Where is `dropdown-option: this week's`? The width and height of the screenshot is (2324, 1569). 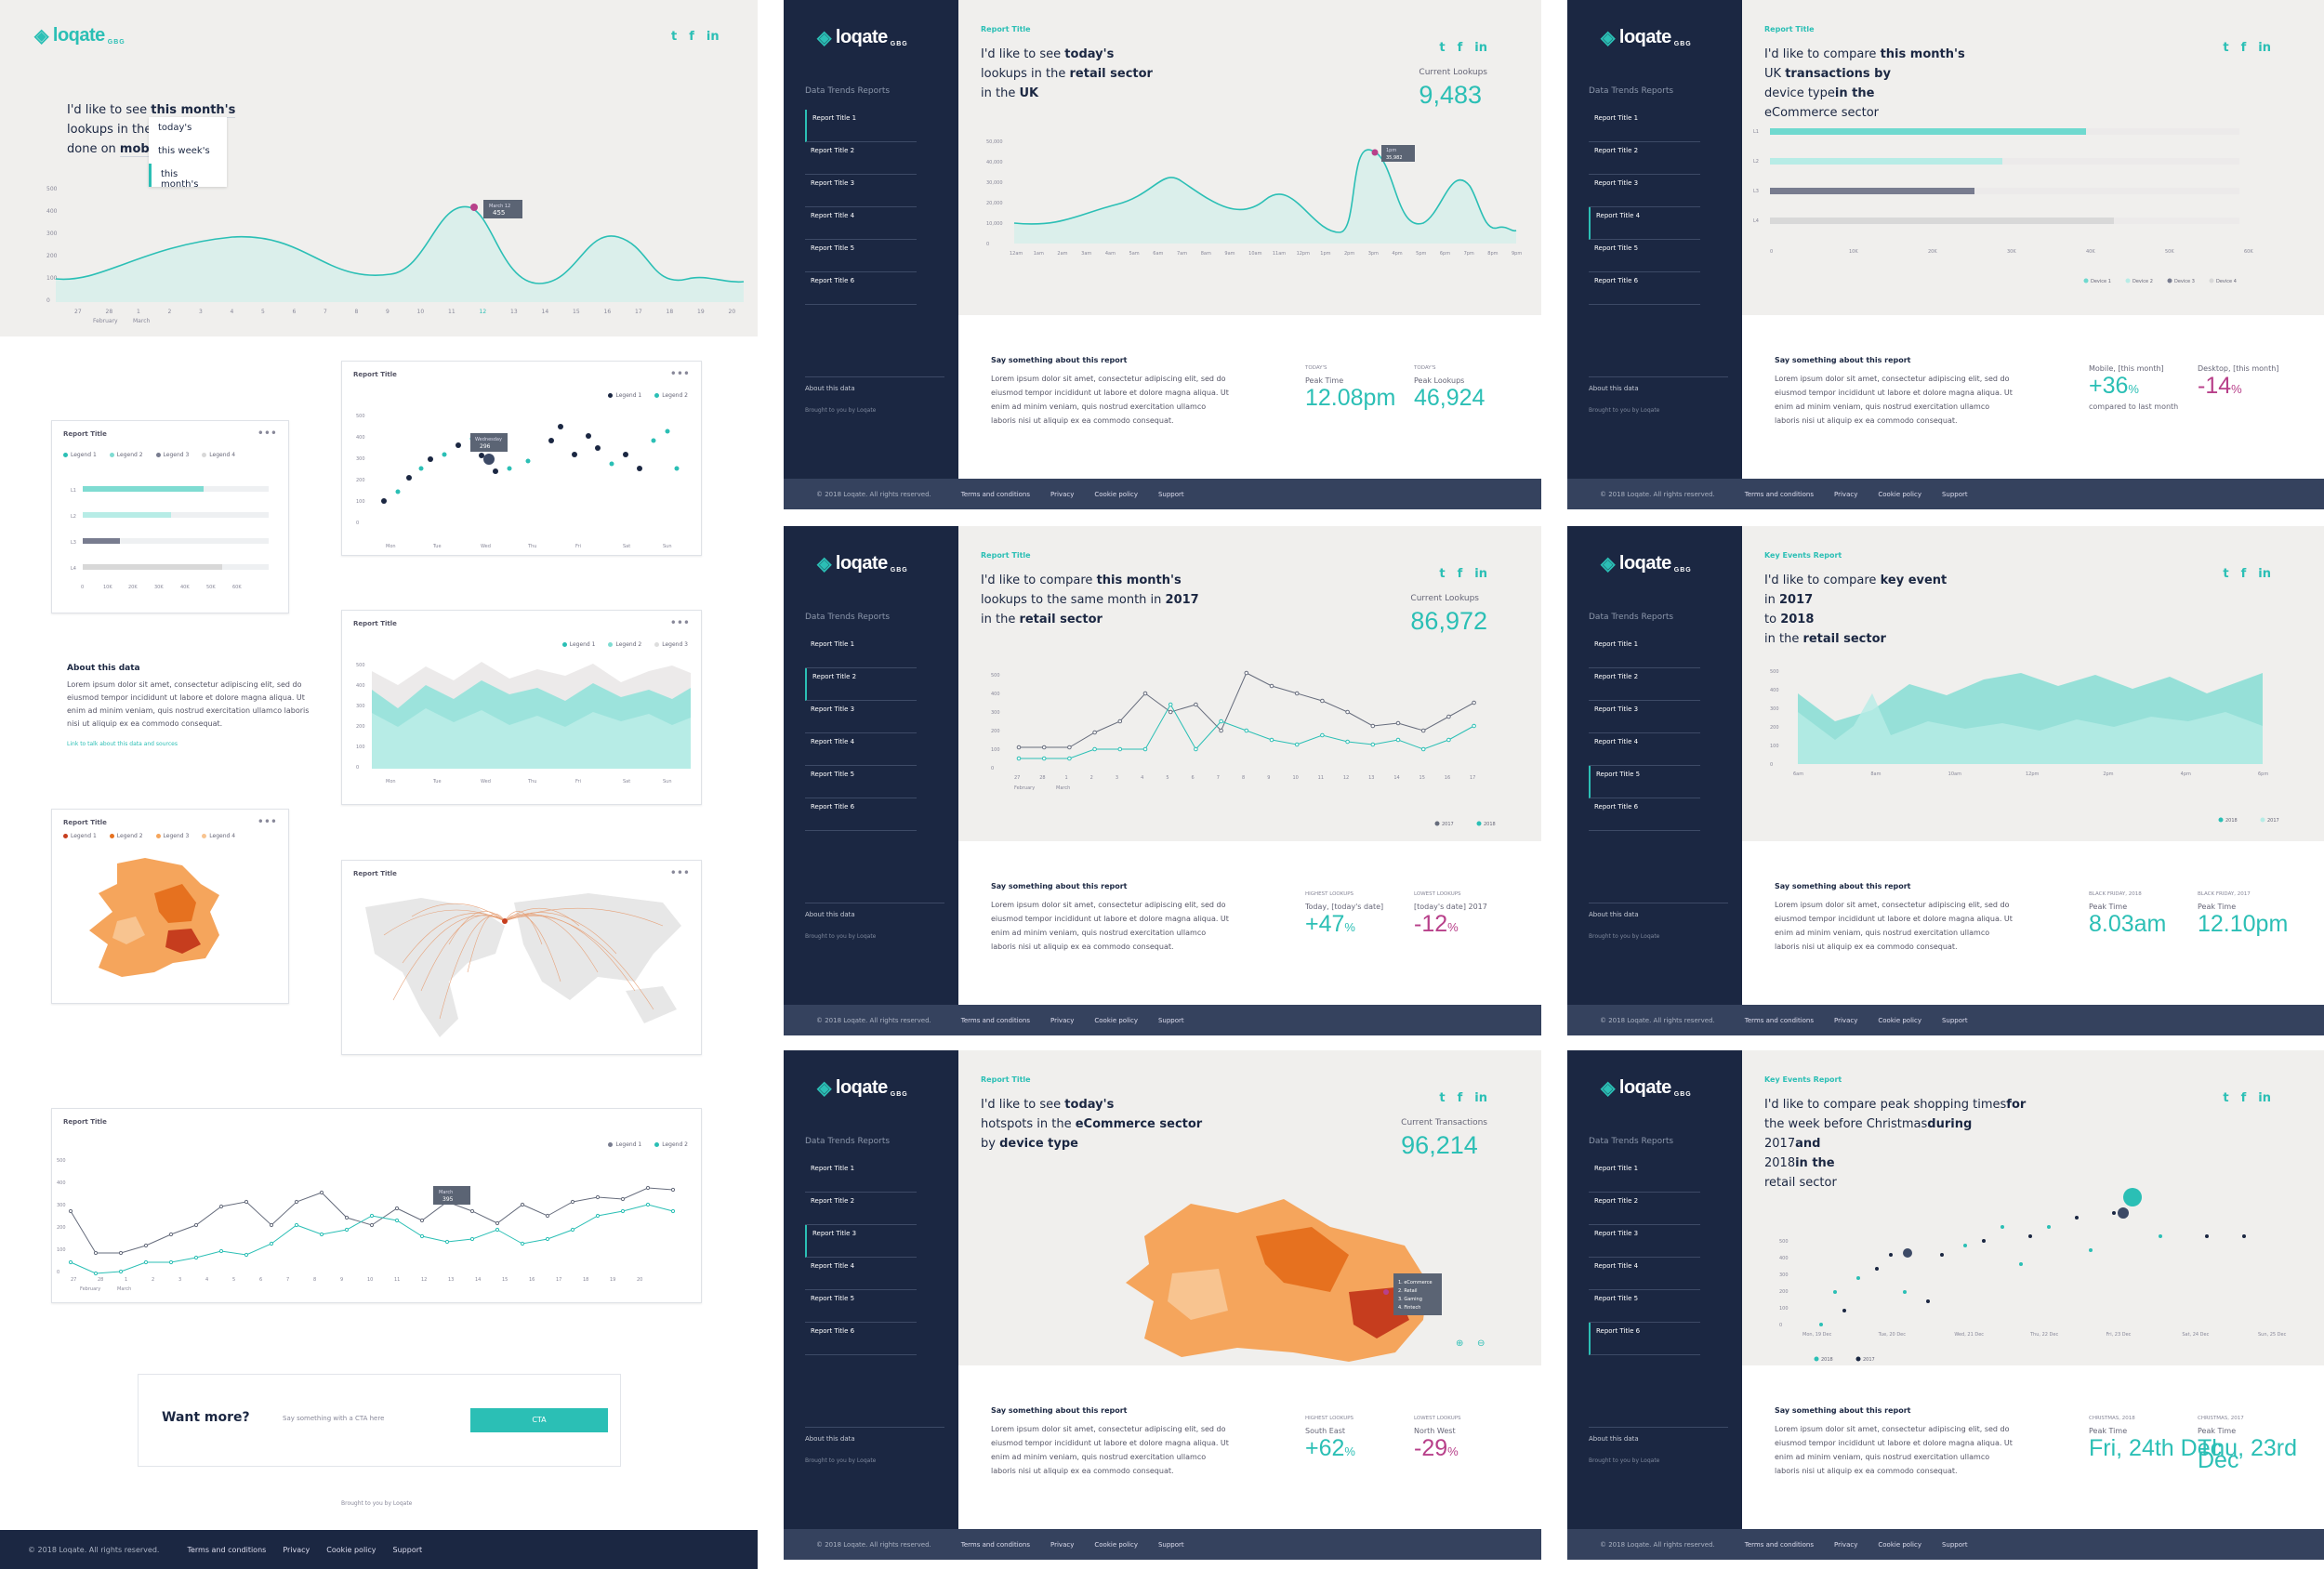 dropdown-option: this week's is located at coordinates (184, 151).